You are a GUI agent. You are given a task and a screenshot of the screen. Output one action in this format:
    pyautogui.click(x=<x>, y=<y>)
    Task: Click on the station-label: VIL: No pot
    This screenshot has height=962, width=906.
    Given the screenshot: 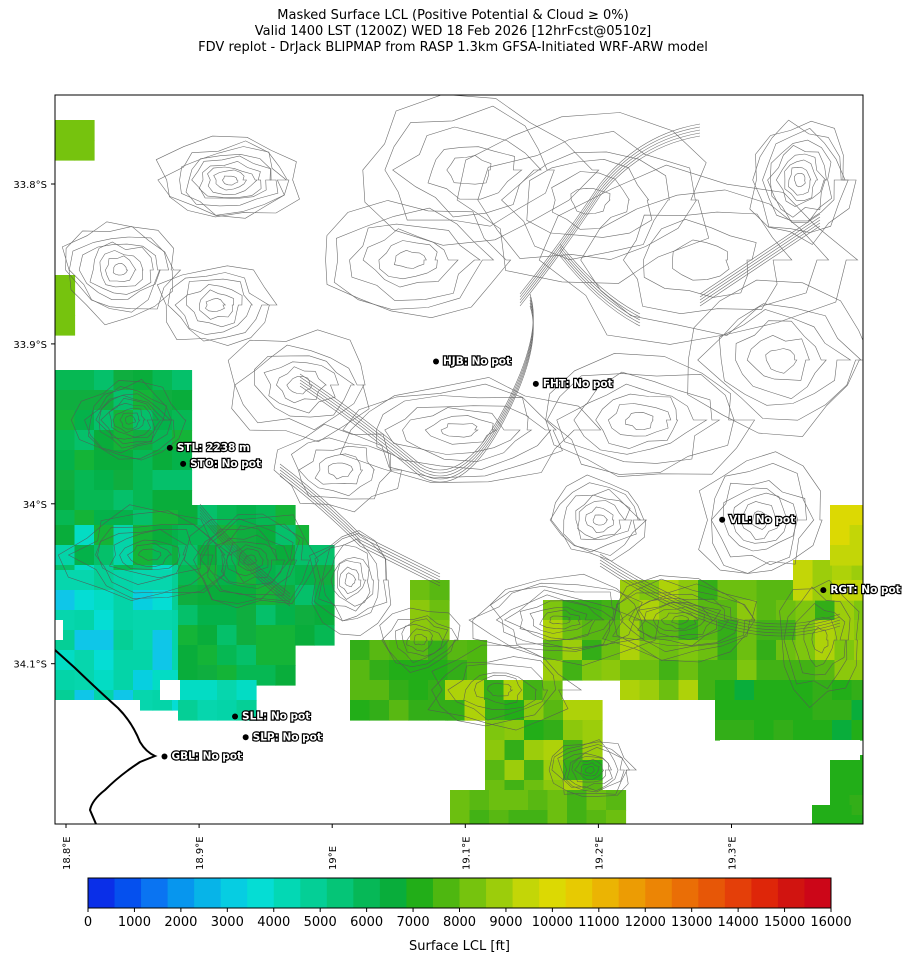 What is the action you would take?
    pyautogui.click(x=762, y=520)
    